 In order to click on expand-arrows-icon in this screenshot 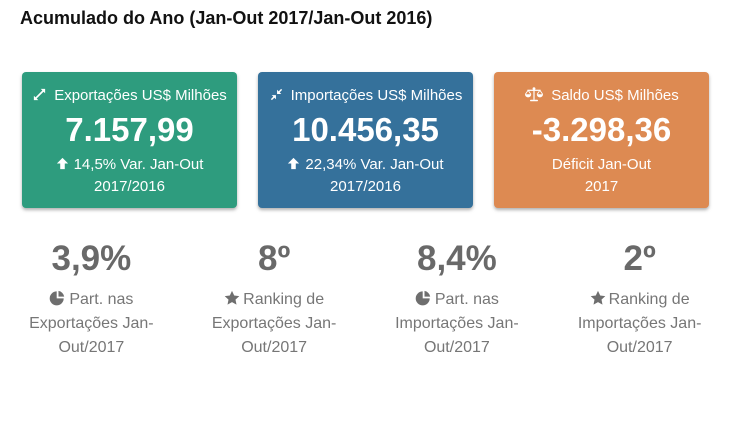, I will do `click(43, 95)`.